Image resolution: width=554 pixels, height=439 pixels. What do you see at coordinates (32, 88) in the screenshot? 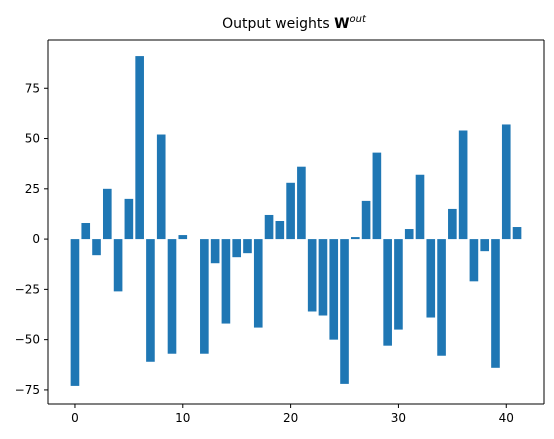
I see `y-tick-label-75: 75` at bounding box center [32, 88].